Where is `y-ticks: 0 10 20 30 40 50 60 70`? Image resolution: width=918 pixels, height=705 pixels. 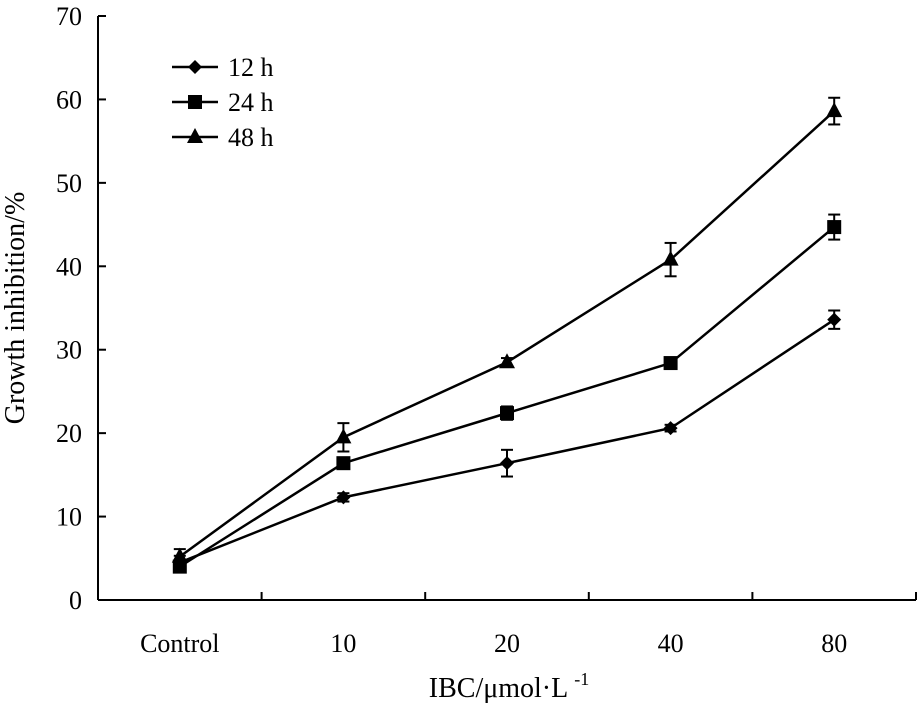
y-ticks: 0 10 20 30 40 50 60 70 is located at coordinates (81, 308).